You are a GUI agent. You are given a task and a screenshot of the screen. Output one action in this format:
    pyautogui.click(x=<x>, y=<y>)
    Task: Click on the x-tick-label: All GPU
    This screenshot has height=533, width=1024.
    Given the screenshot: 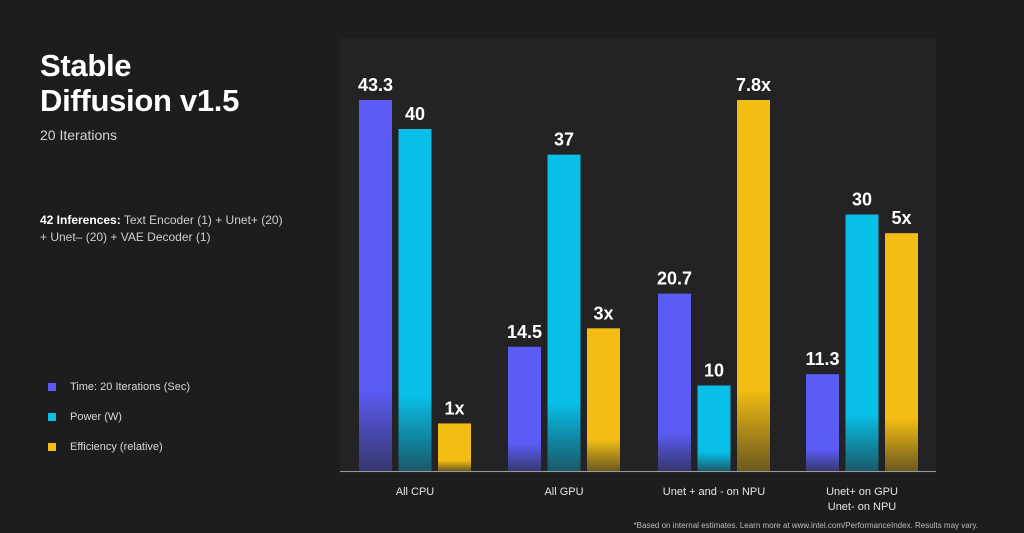 What is the action you would take?
    pyautogui.click(x=563, y=492)
    